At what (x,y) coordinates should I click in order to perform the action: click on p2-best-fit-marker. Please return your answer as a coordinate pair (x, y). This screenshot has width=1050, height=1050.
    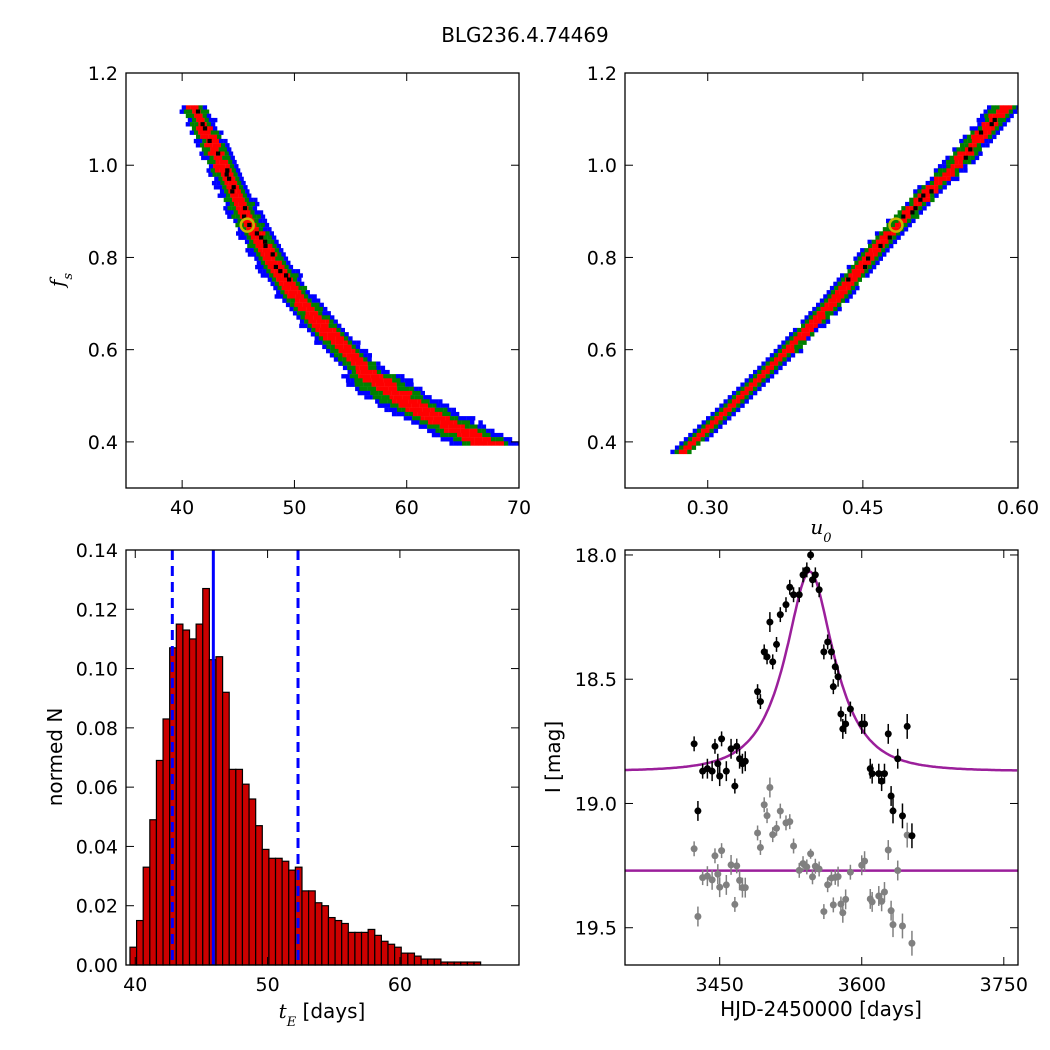
    Looking at the image, I should click on (896, 225).